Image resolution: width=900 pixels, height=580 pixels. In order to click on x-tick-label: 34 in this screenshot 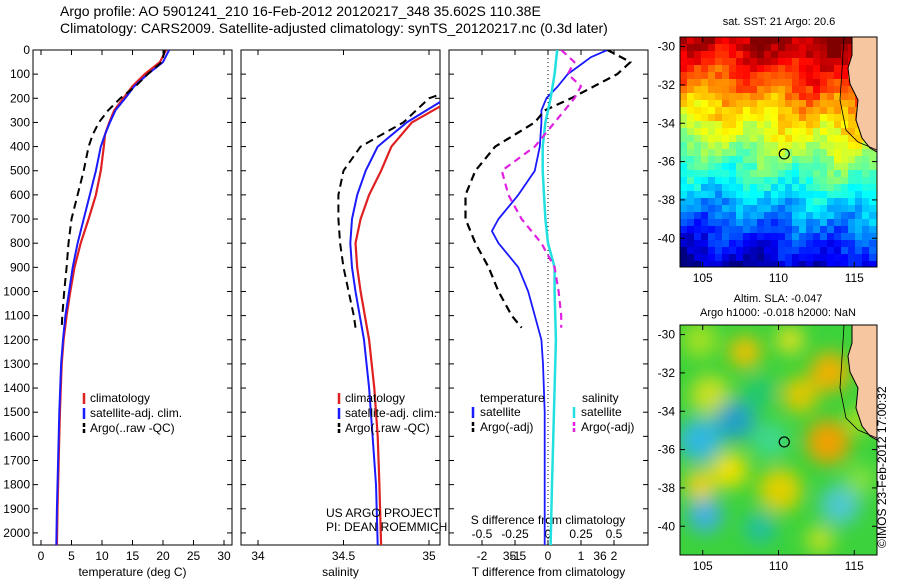, I will do `click(258, 556)`.